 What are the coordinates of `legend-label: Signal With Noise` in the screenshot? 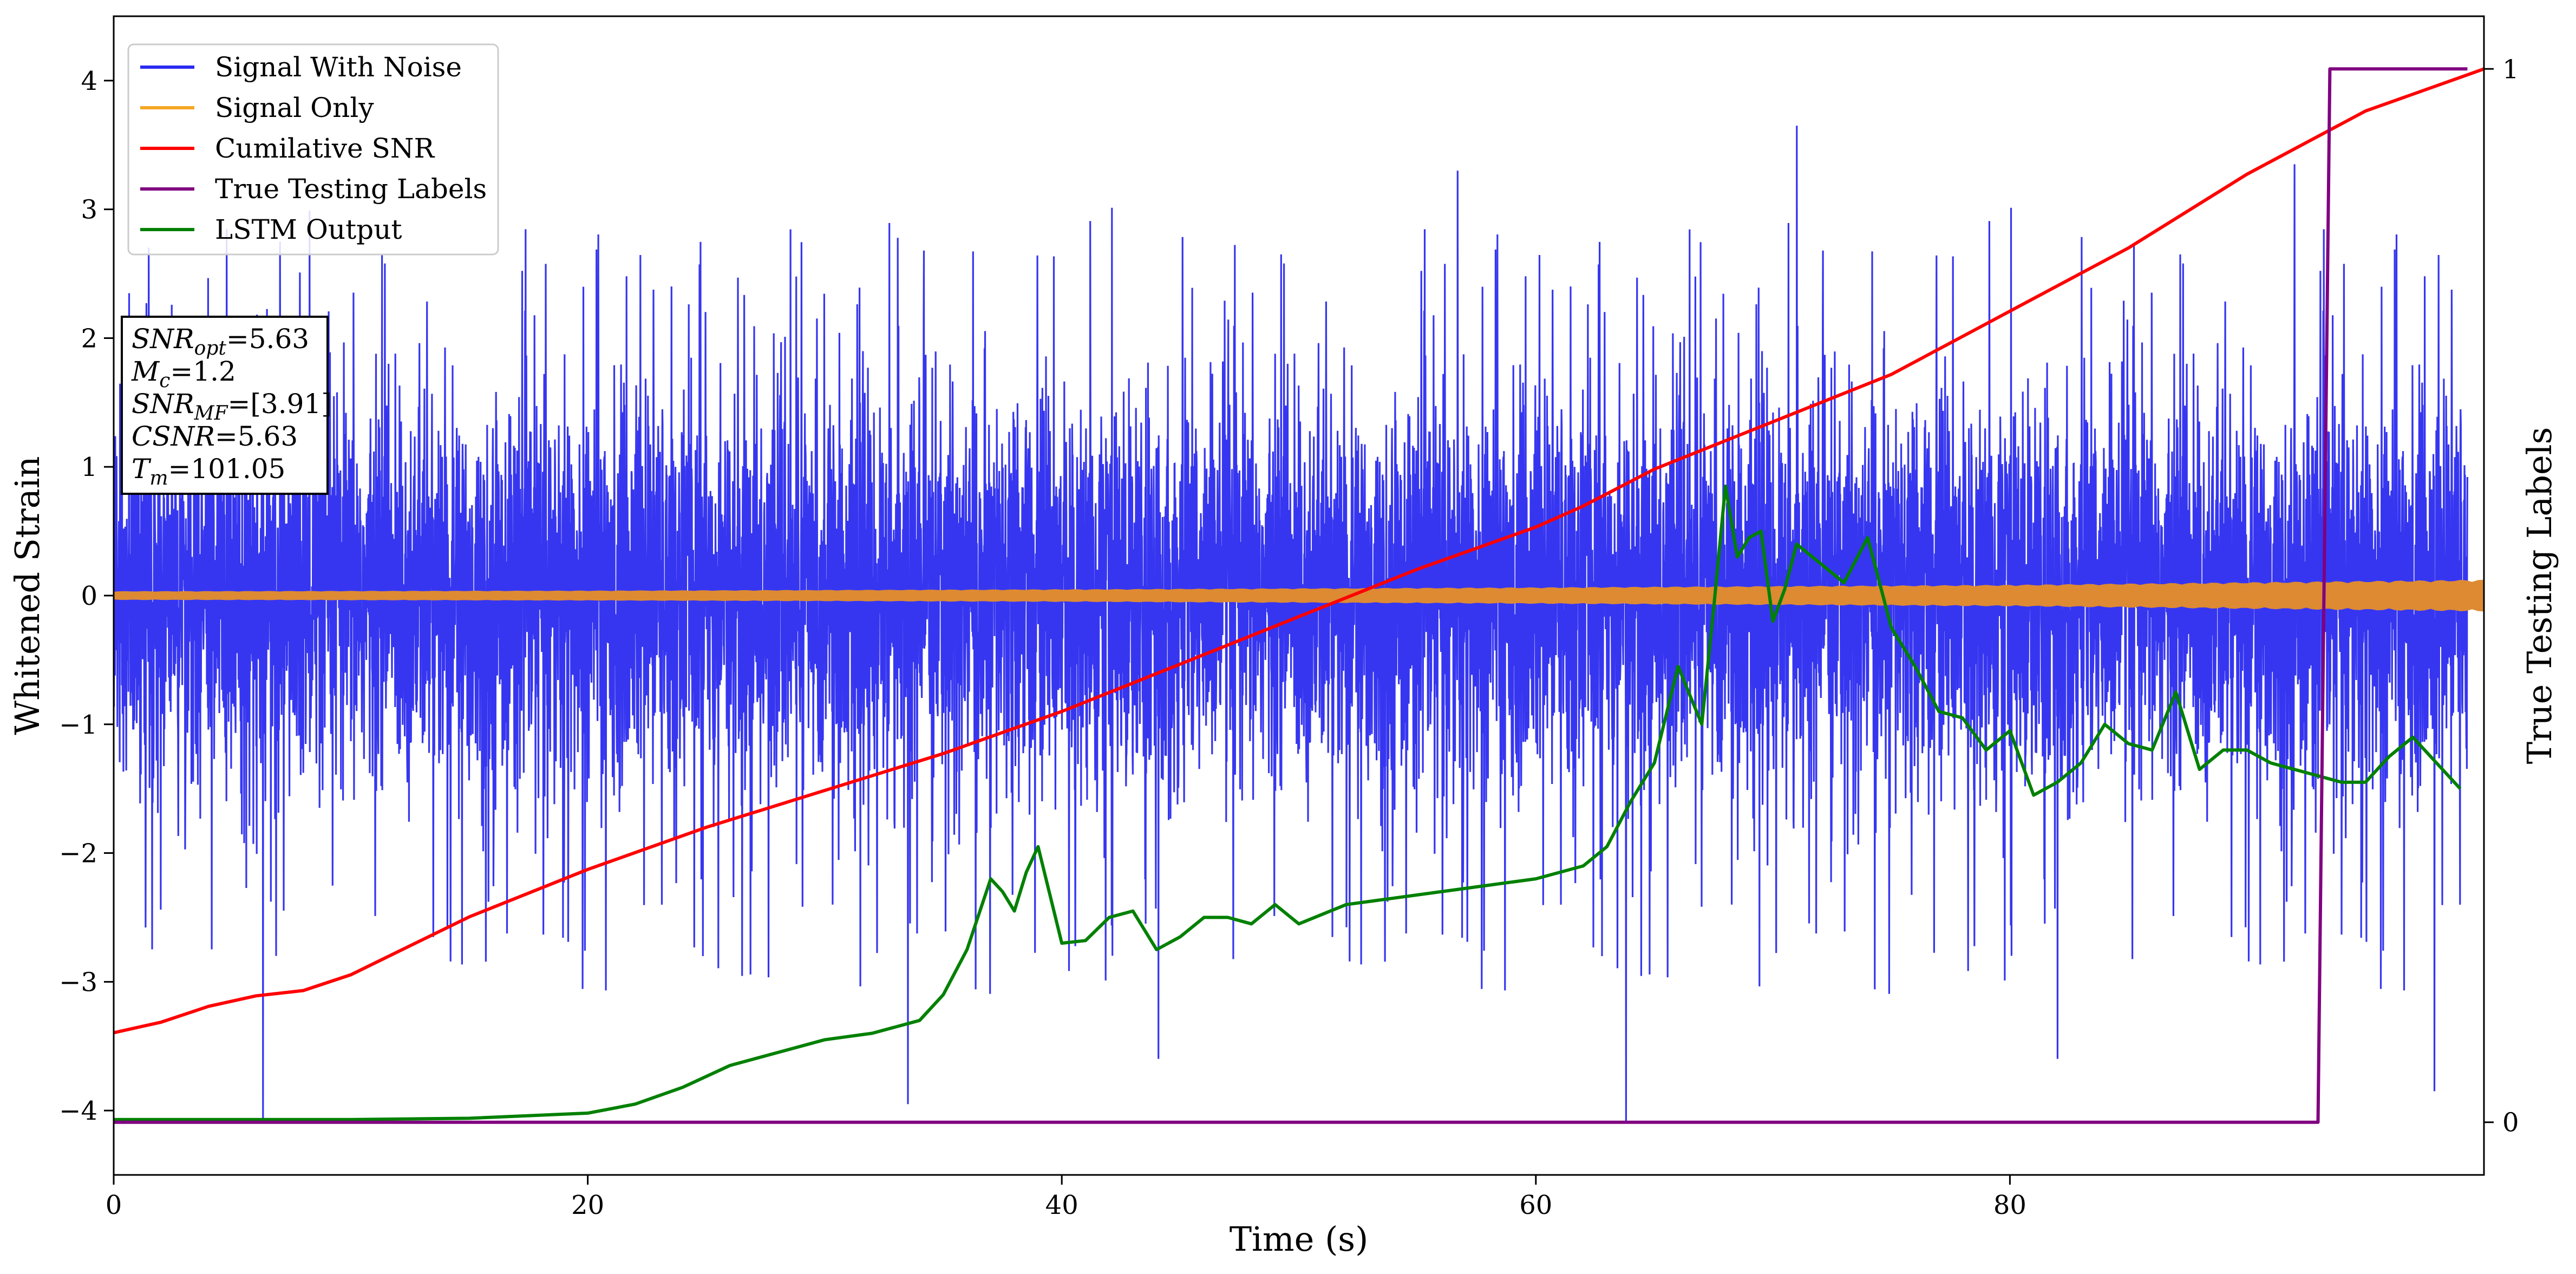 It's located at (338, 67).